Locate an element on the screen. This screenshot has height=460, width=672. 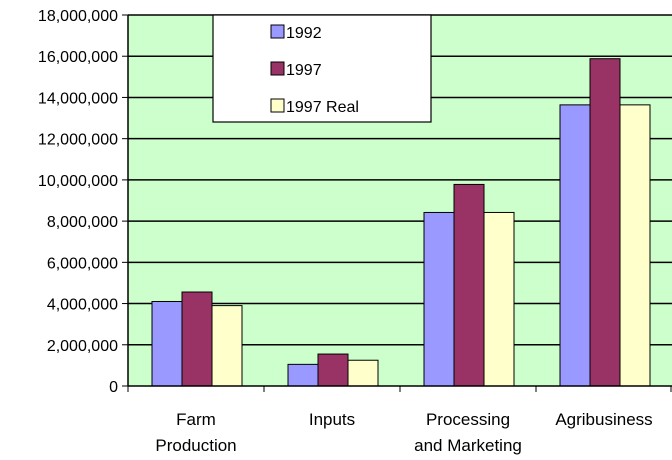
legend: 1992 1997 1997 Real is located at coordinates (322, 68).